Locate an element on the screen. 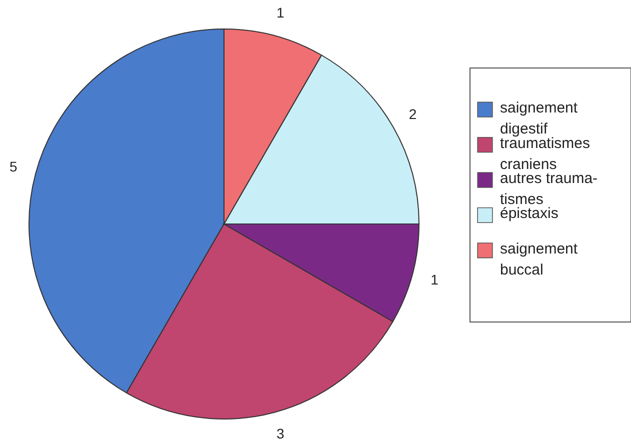 The height and width of the screenshot is (444, 631). data-label: 2 is located at coordinates (412, 114).